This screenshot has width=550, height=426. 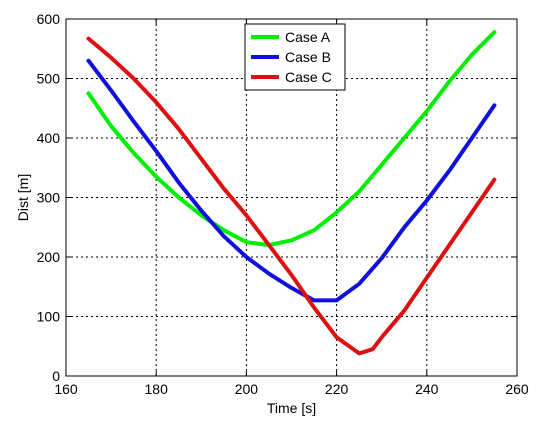 I want to click on legend: Case A Case B Case C, so click(x=295, y=57).